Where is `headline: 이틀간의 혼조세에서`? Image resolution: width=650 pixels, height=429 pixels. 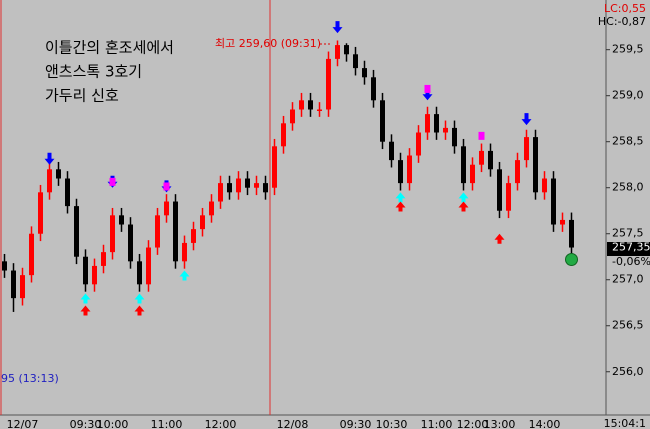
headline: 이틀간의 혼조세에서 is located at coordinates (109, 48).